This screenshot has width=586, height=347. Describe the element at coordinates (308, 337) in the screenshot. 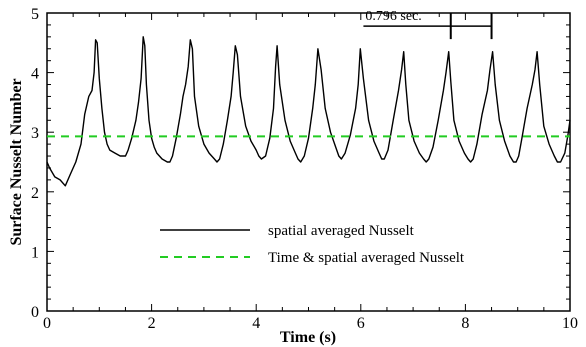

I see `x-axis-title: Time (s)` at that location.